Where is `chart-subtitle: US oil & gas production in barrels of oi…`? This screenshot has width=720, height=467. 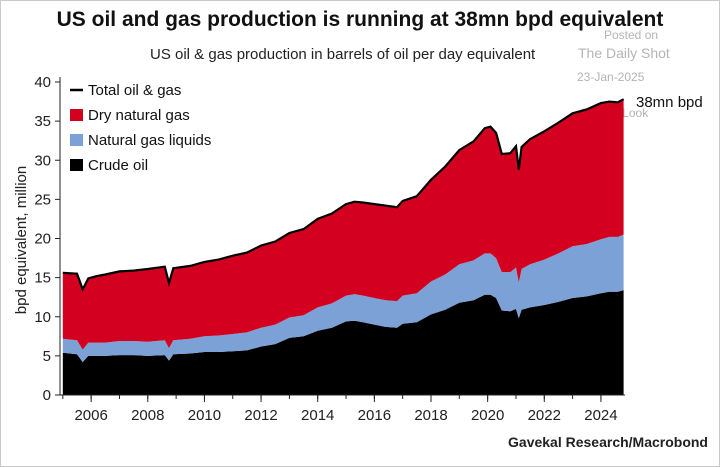 chart-subtitle: US oil & gas production in barrels of oi… is located at coordinates (343, 54).